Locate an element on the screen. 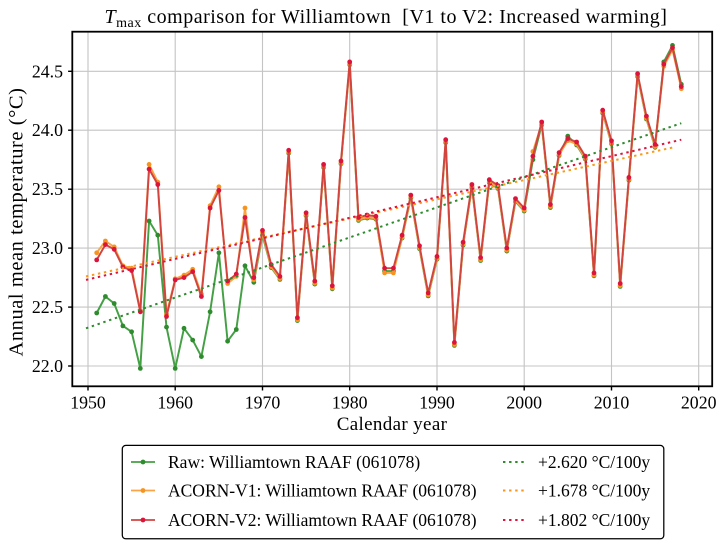 The image size is (726, 556). svg-text:ACORN-V2: Williamtown RAAF (06: ACORN-V2: Williamtown RAAF (061078) is located at coordinates (322, 520).